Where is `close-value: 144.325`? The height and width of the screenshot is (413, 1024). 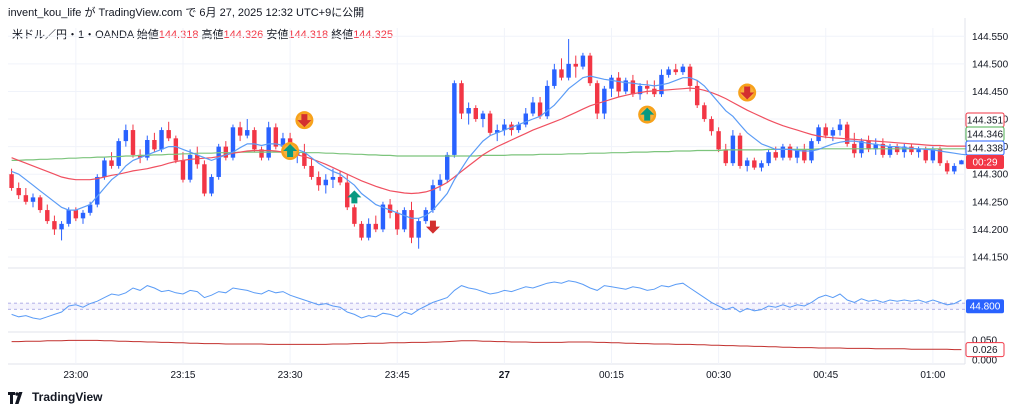 close-value: 144.325 is located at coordinates (373, 35).